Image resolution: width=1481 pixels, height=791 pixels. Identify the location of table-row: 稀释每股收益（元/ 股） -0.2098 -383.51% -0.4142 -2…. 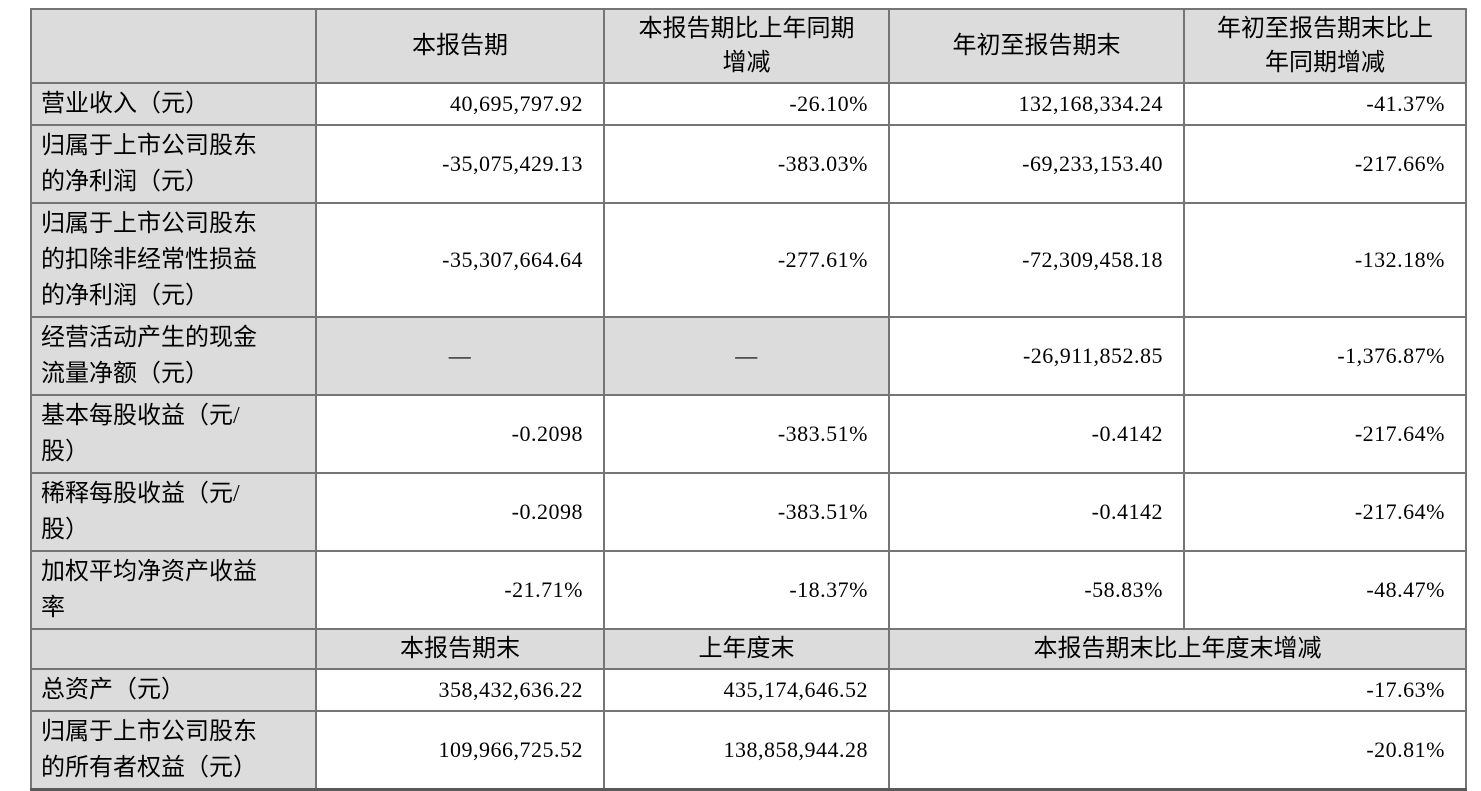
(748, 512).